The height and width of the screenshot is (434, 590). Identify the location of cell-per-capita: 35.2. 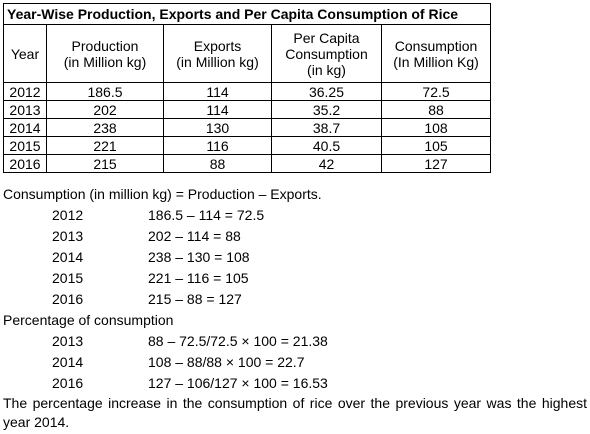
(326, 109).